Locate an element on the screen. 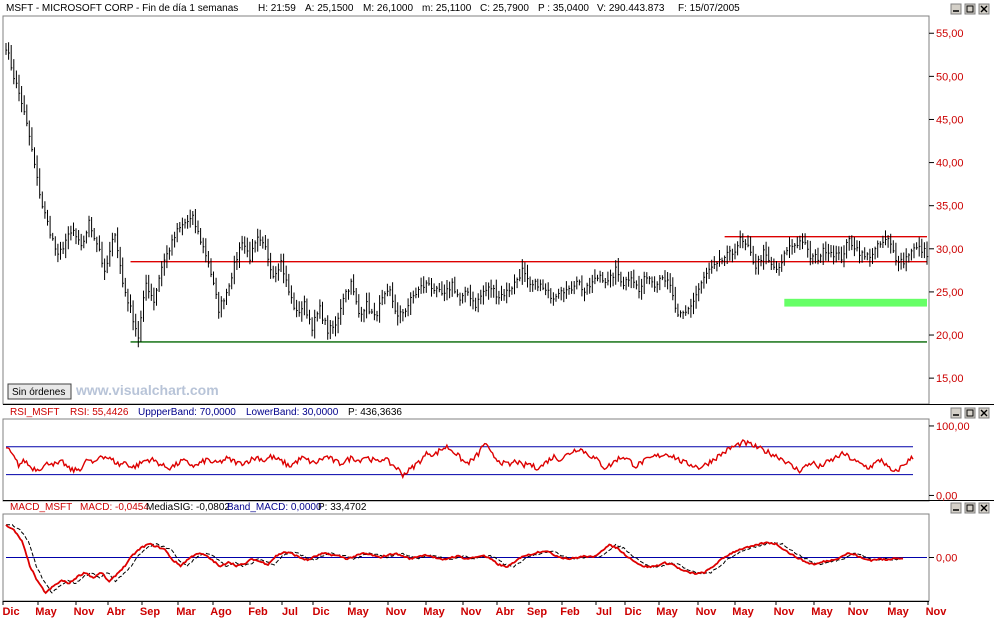 The height and width of the screenshot is (623, 994). price-header-c: C: 25,7900 is located at coordinates (504, 8).